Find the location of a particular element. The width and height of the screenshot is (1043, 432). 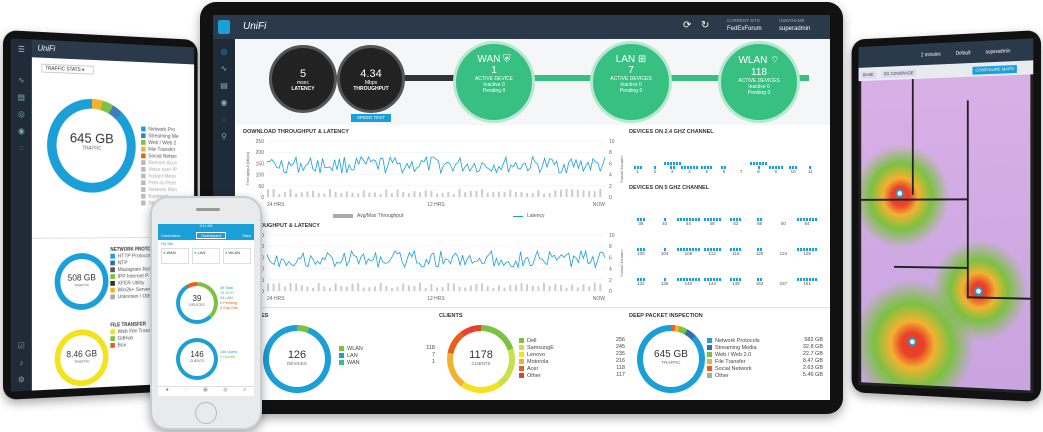

home-icon: ● is located at coordinates (167, 390).